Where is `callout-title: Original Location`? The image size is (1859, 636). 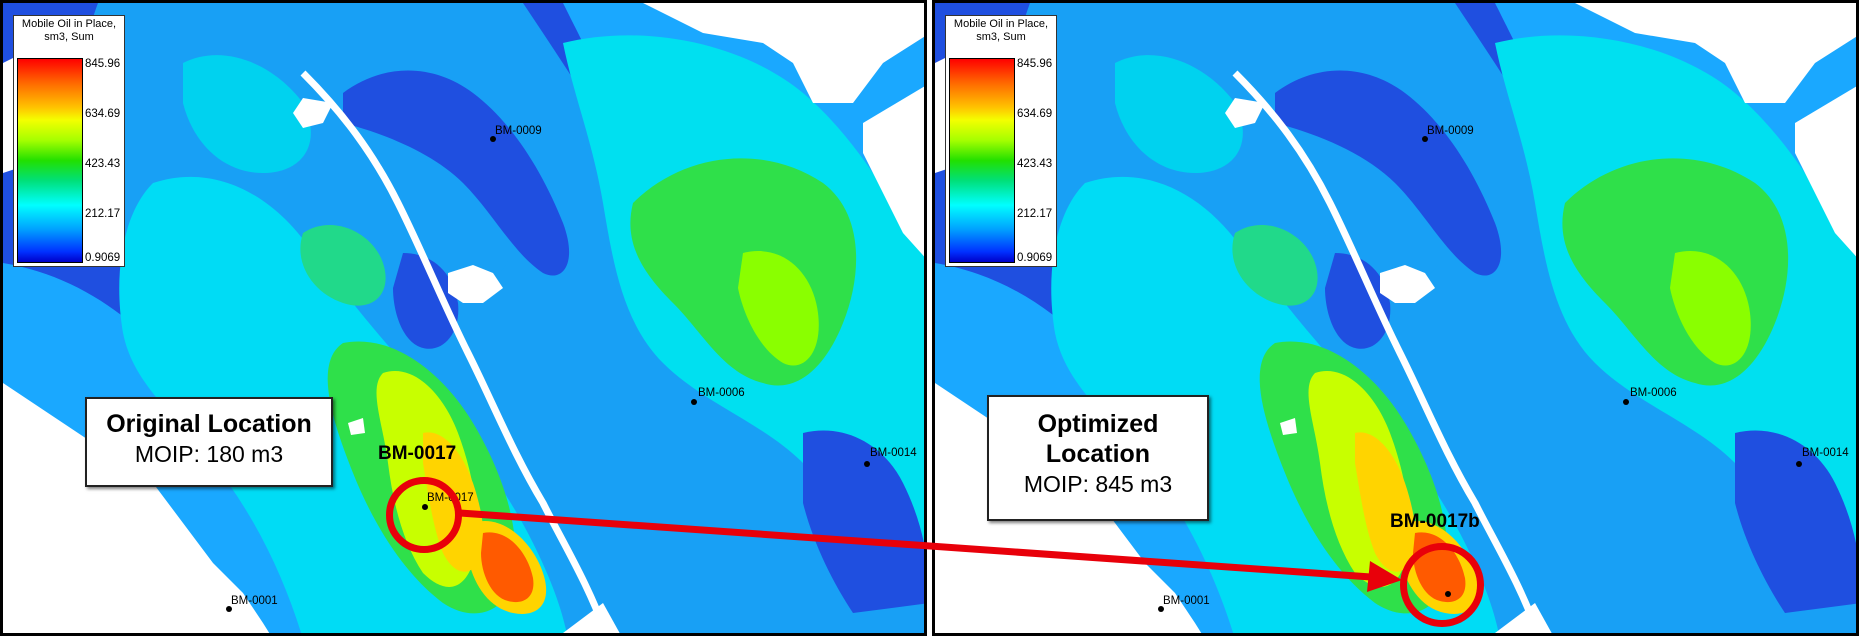 callout-title: Original Location is located at coordinates (209, 424).